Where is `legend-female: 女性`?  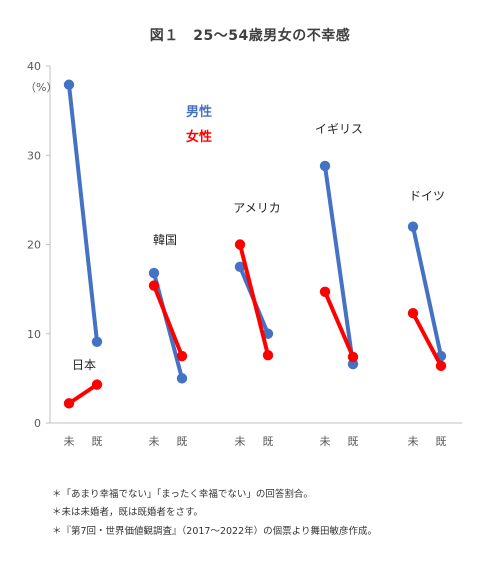 legend-female: 女性 is located at coordinates (199, 137).